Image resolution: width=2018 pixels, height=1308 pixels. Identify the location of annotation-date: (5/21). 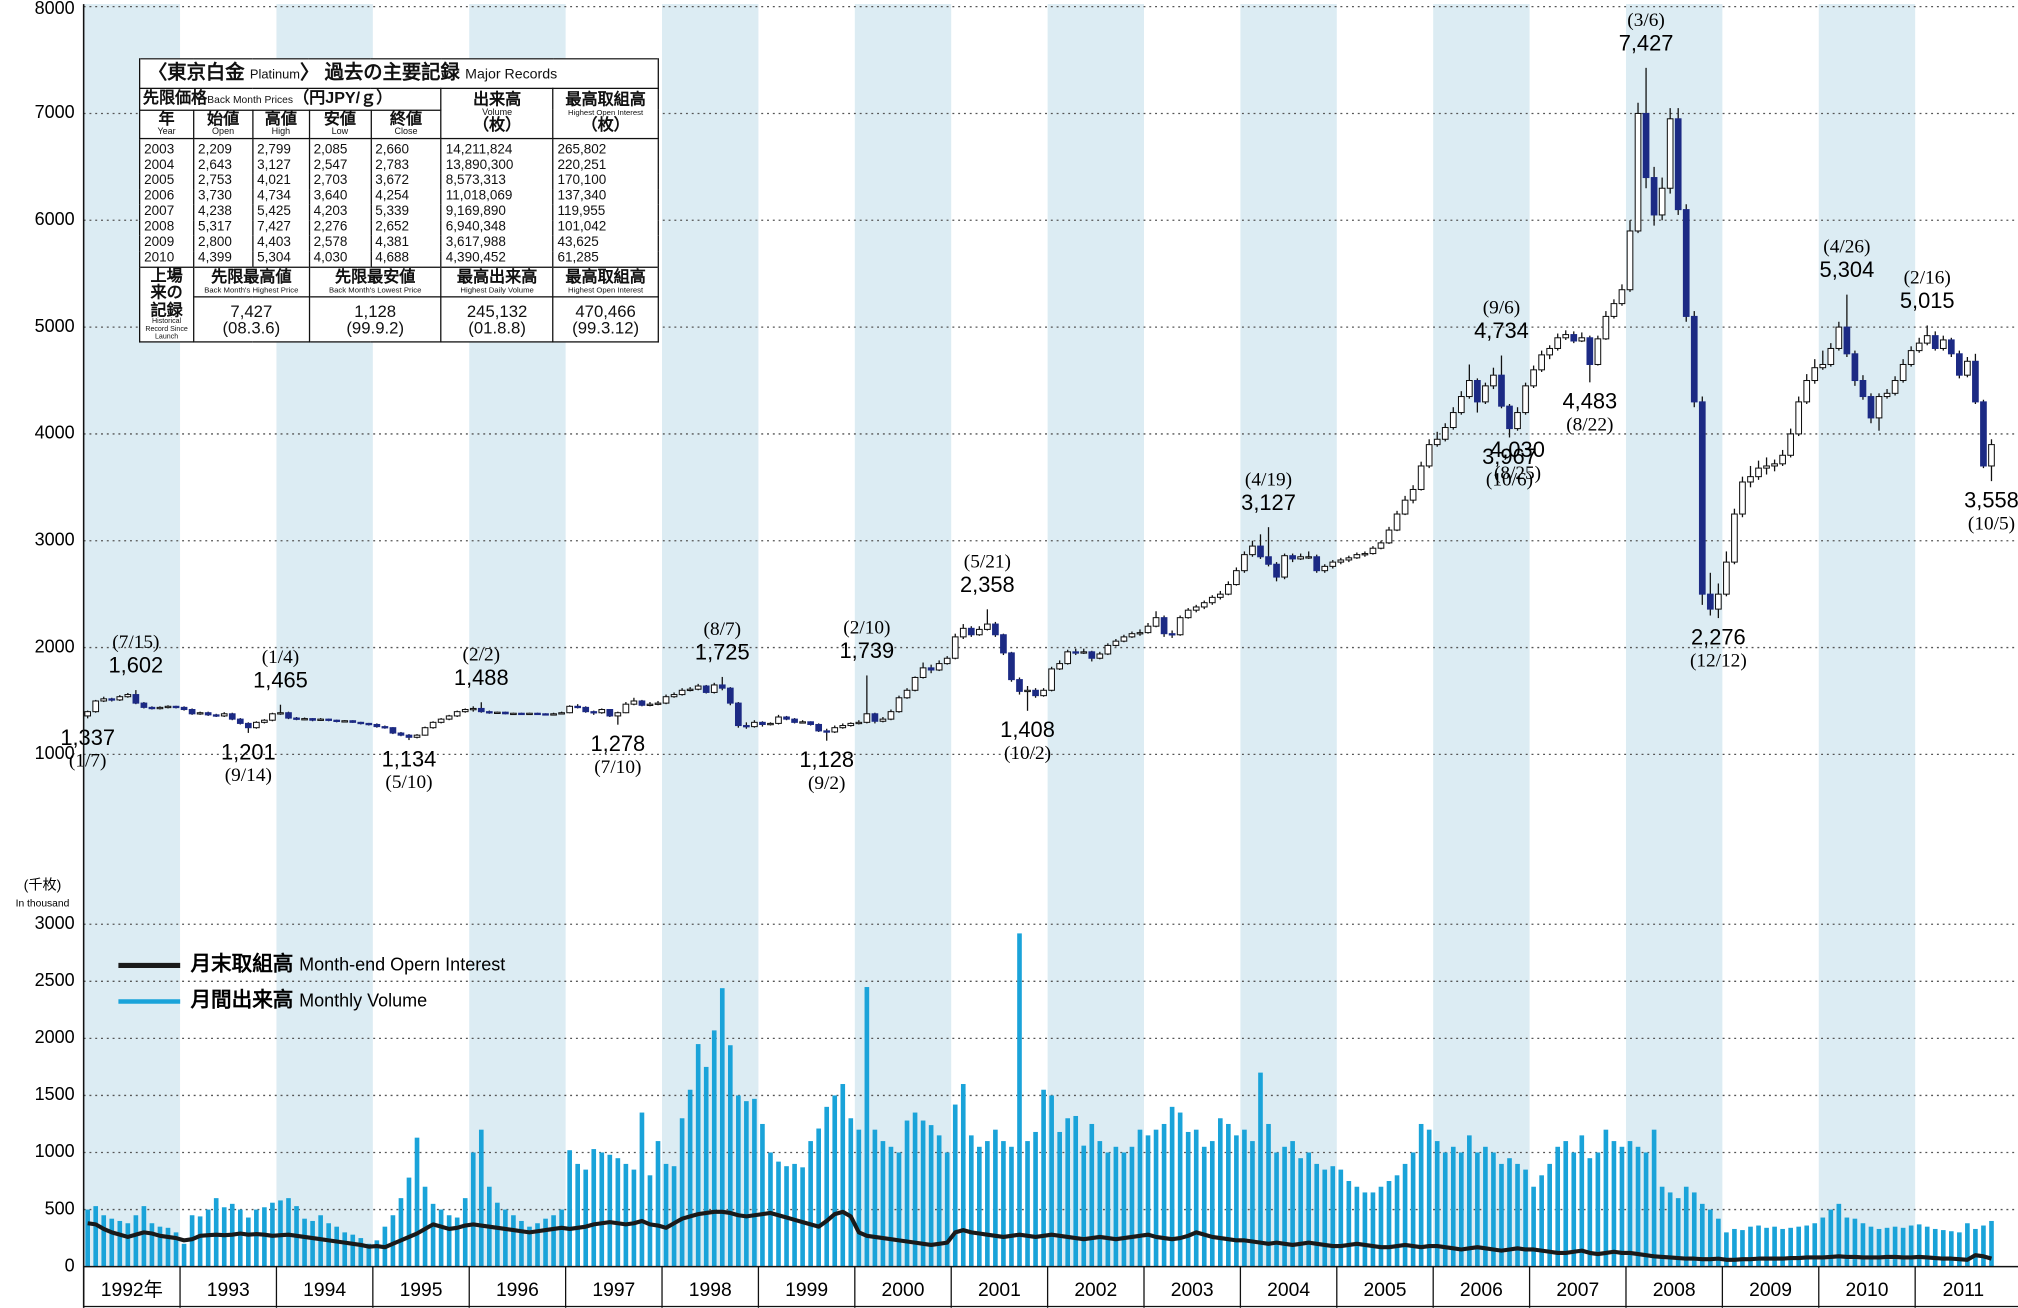
(987, 561).